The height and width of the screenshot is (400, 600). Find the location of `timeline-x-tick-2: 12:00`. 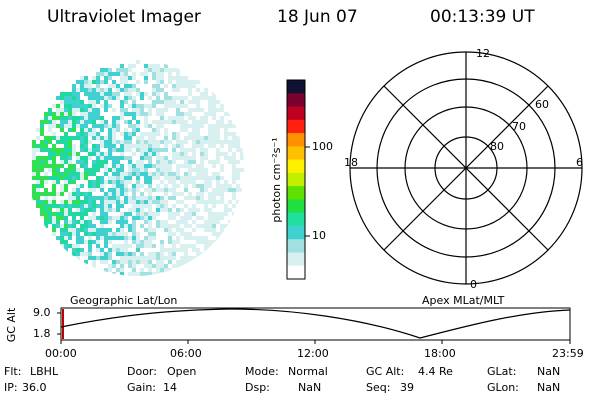

timeline-x-tick-2: 12:00 is located at coordinates (313, 353).